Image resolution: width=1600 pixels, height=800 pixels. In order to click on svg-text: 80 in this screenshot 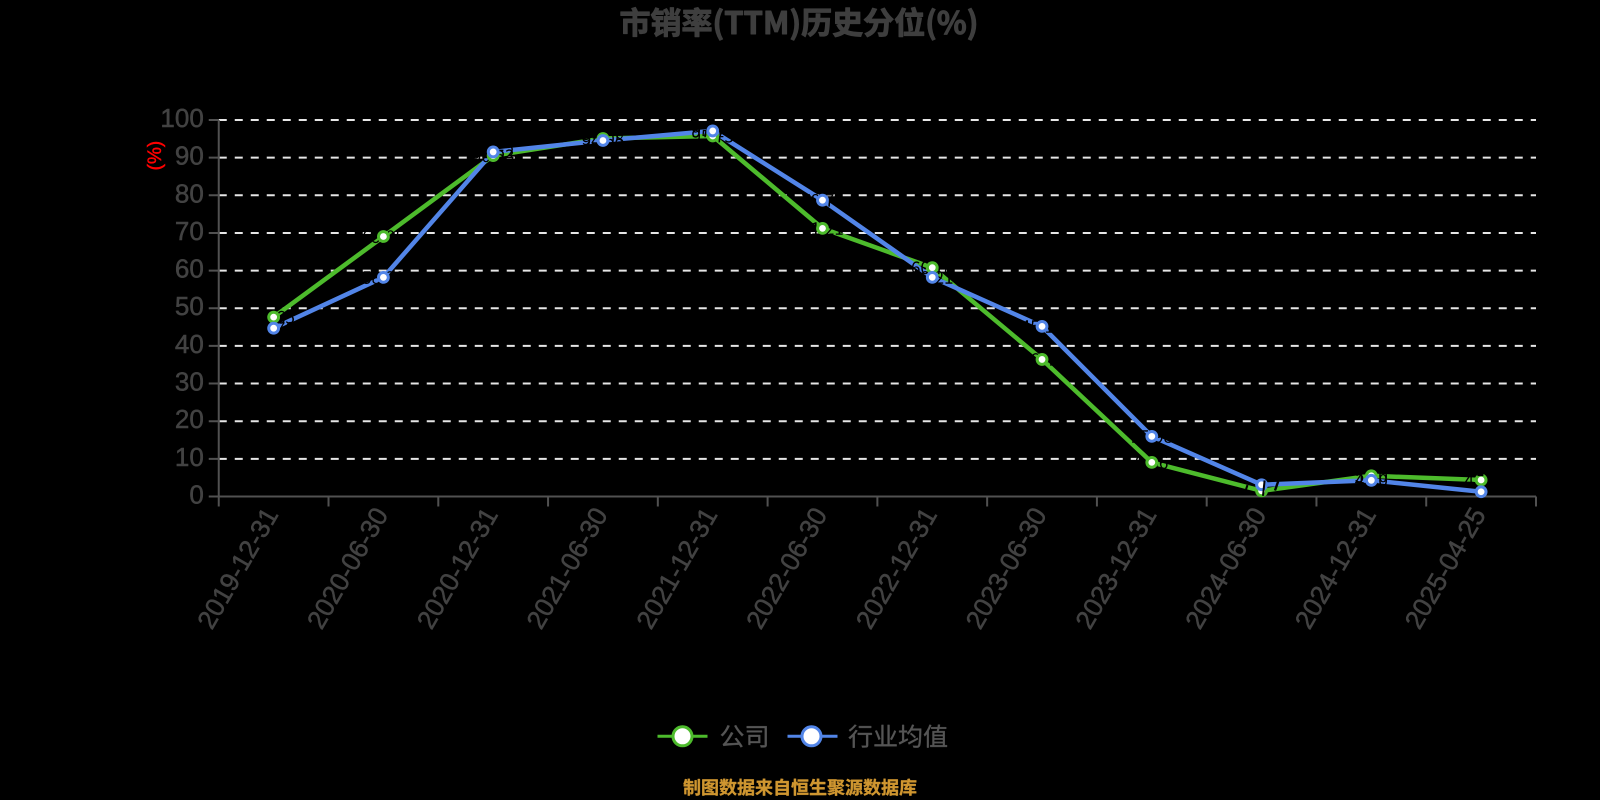, I will do `click(189, 193)`.